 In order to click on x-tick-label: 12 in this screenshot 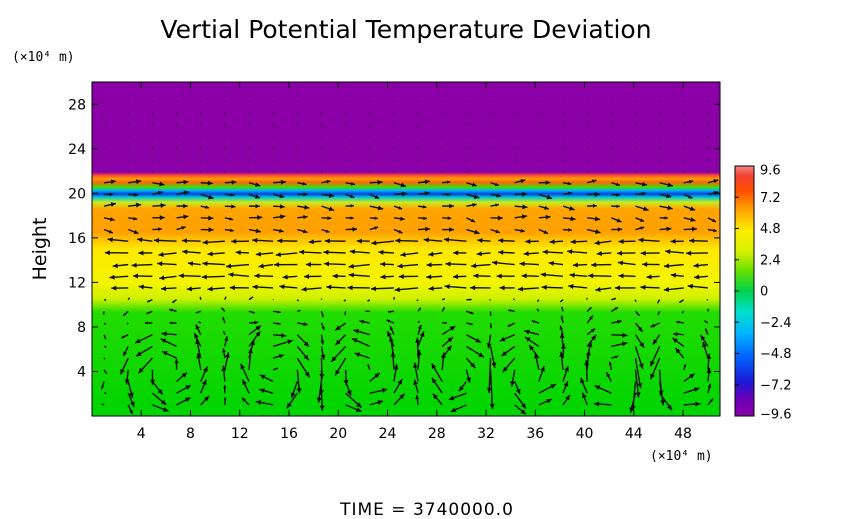, I will do `click(240, 434)`.